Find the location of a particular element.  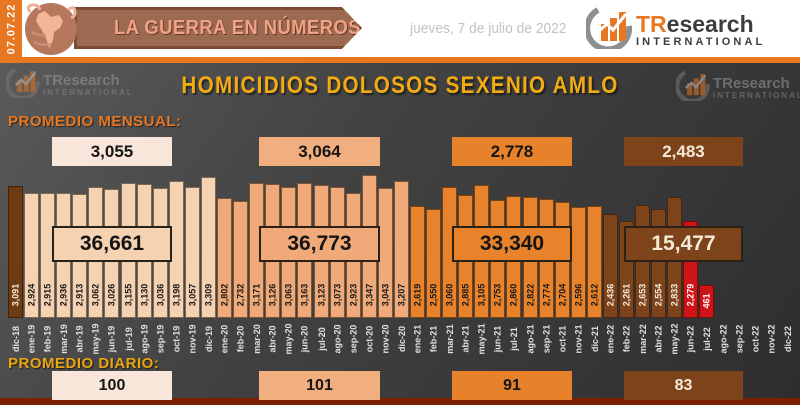

bar-dic-21: 2,612 is located at coordinates (594, 262).